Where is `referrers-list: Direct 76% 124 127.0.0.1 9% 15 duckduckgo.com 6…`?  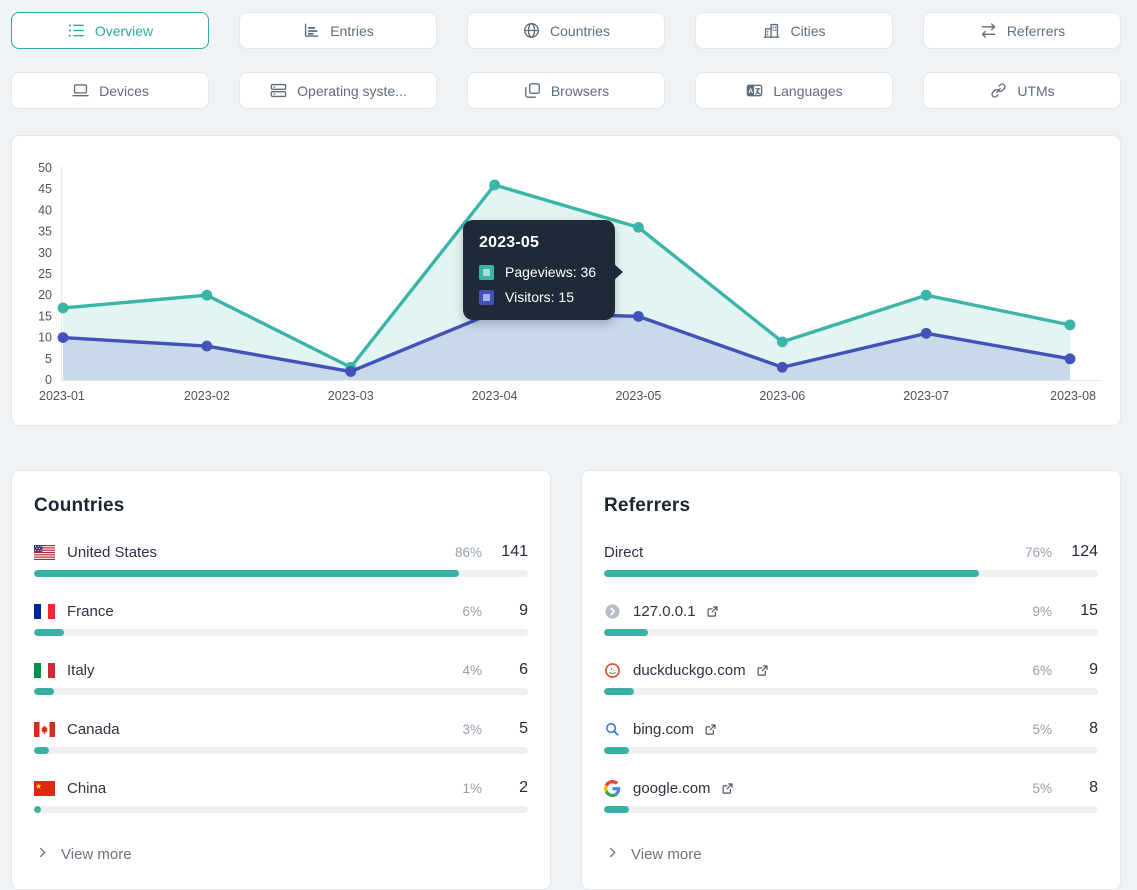
referrers-list: Direct 76% 124 127.0.0.1 9% 15 duckduckgo.com 6… is located at coordinates (851, 678).